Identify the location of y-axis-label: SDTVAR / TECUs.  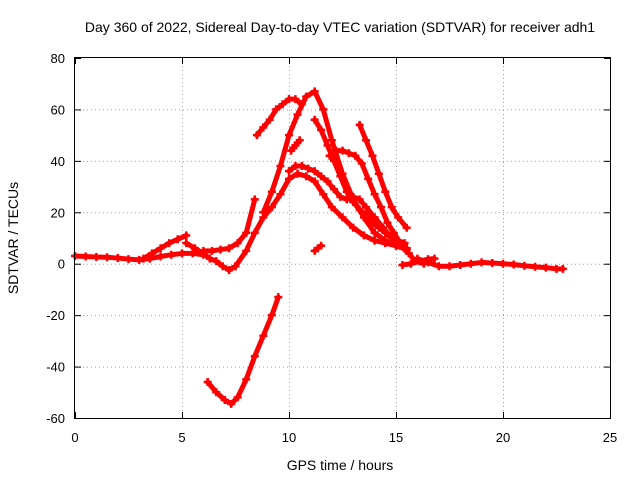
(13, 238).